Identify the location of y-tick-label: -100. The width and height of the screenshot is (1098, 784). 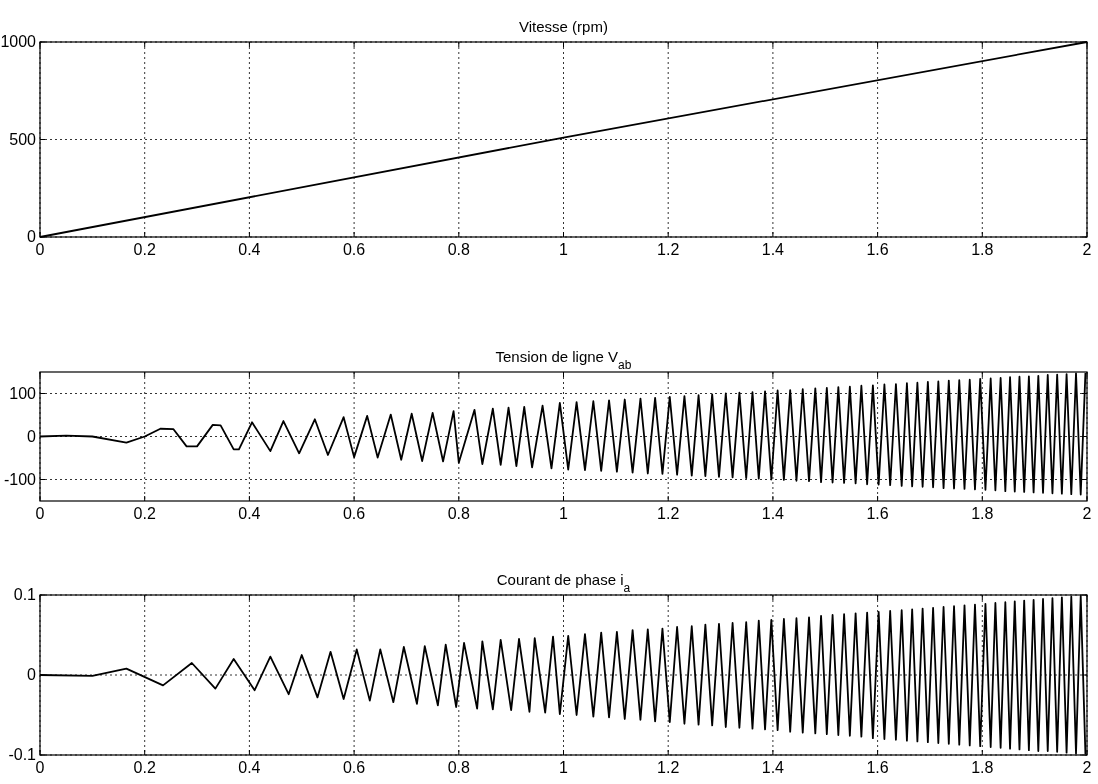
(20, 479).